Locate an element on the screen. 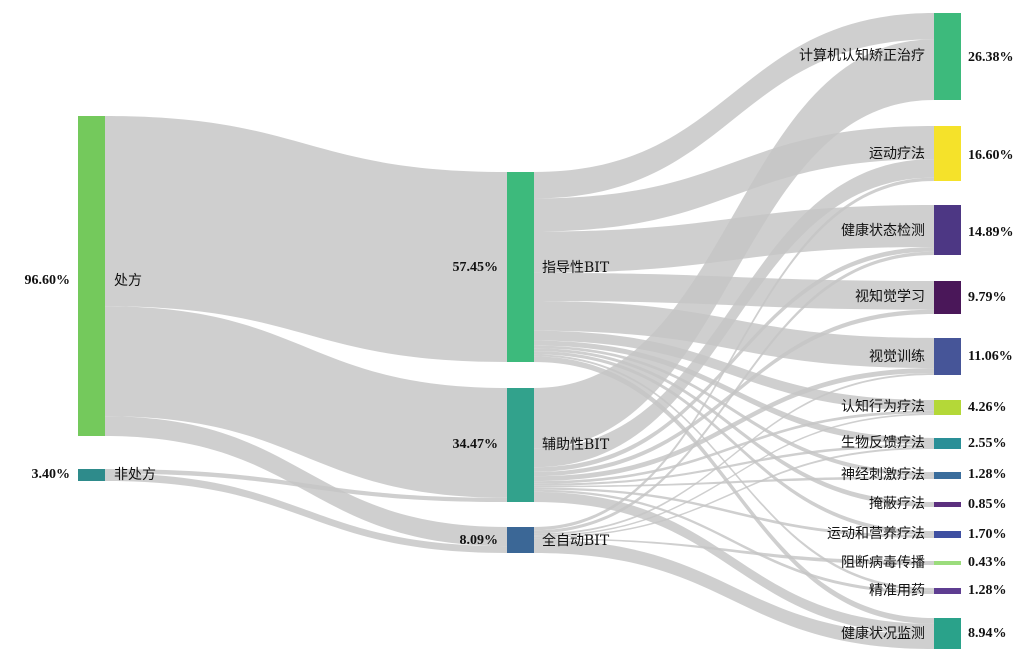 This screenshot has width=1030, height=659. link-nonrx-assist is located at coordinates (306, 485).